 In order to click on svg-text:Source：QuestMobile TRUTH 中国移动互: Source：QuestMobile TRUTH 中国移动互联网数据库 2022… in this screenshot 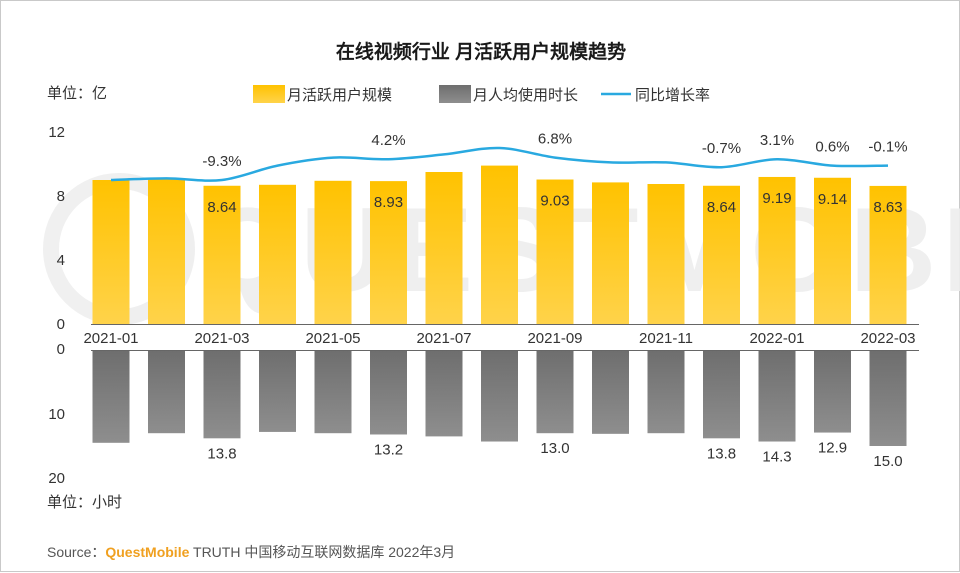, I will do `click(251, 552)`.